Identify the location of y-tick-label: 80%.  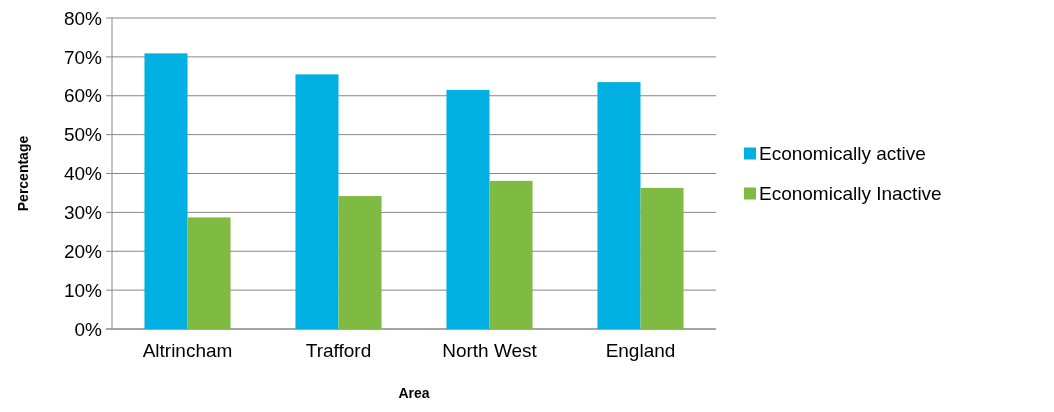
(83, 18).